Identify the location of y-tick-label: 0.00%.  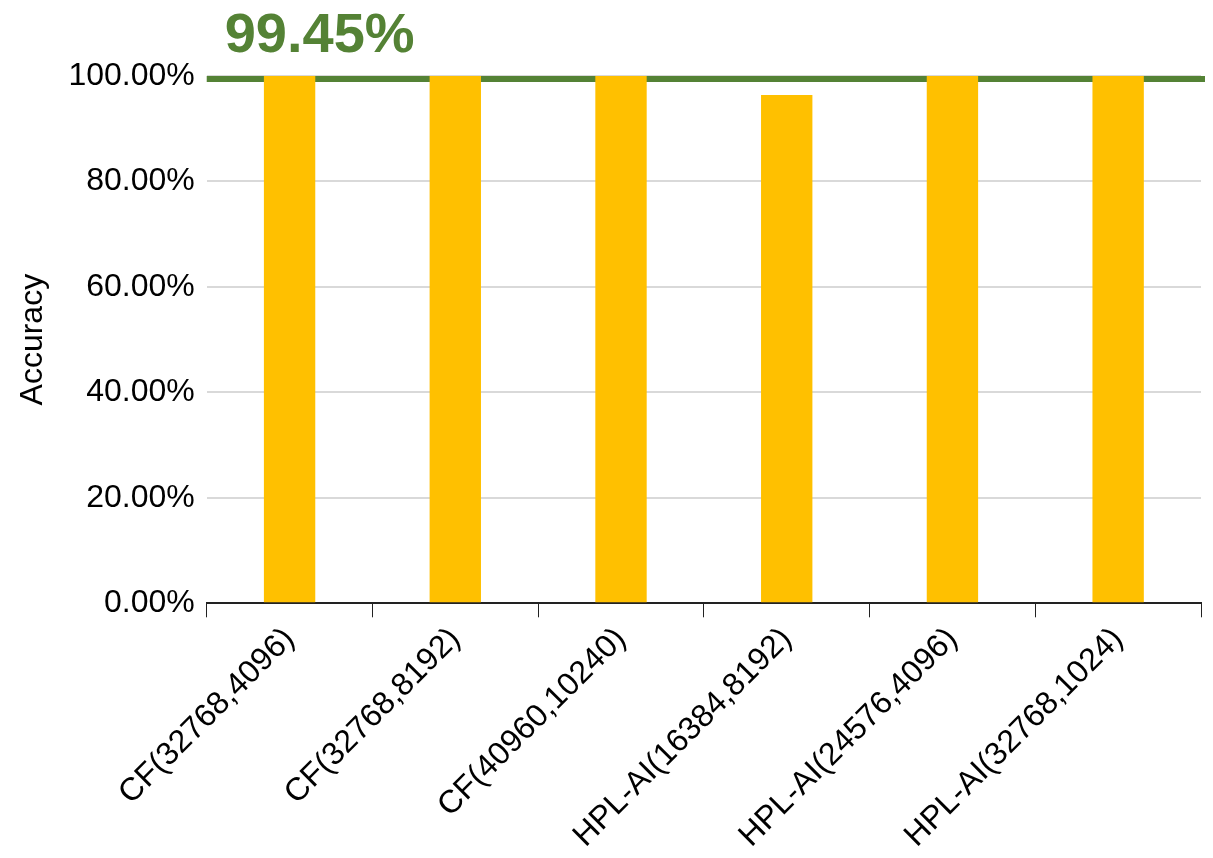
(149, 601).